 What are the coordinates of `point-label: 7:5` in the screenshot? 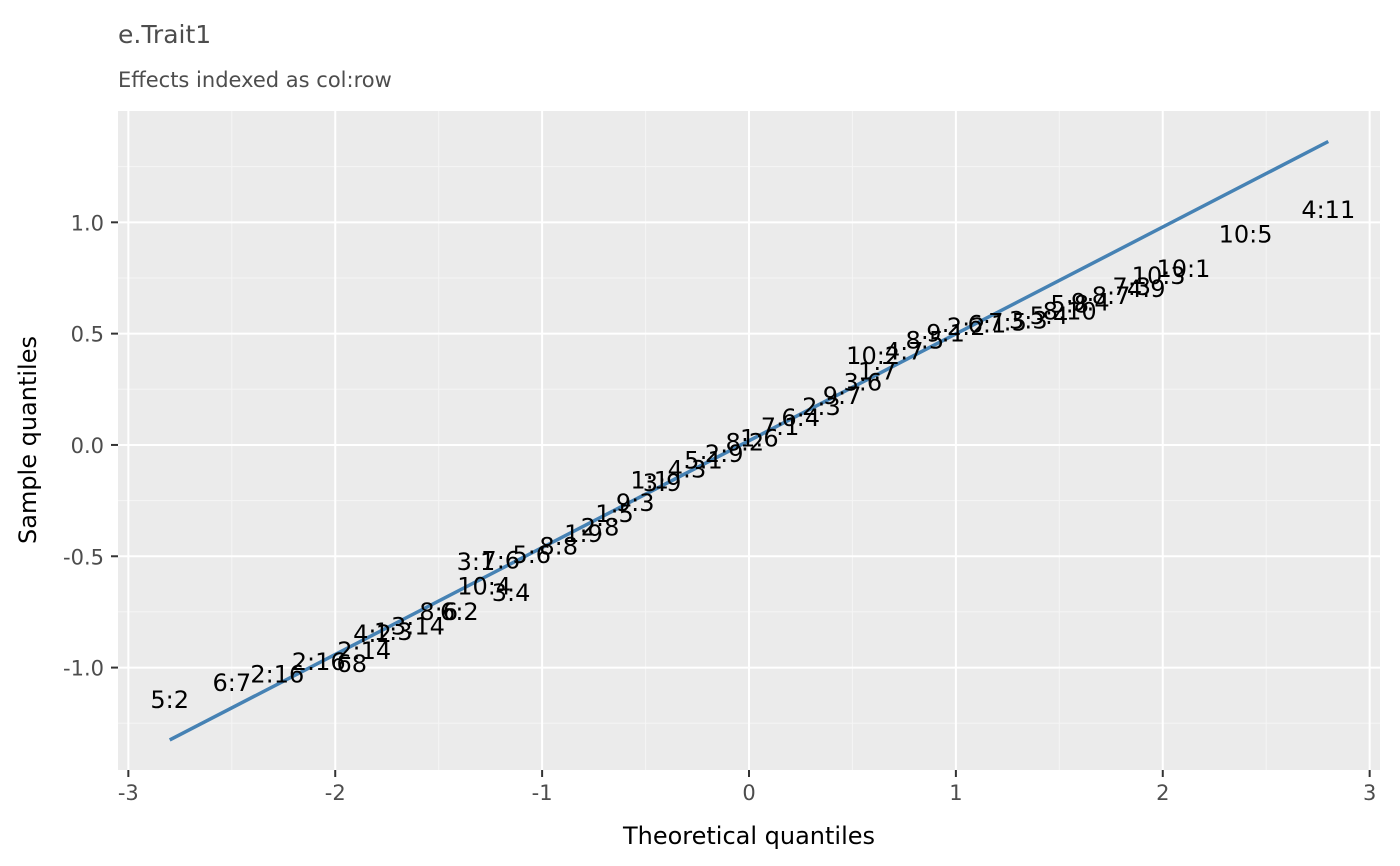 It's located at (1007, 323).